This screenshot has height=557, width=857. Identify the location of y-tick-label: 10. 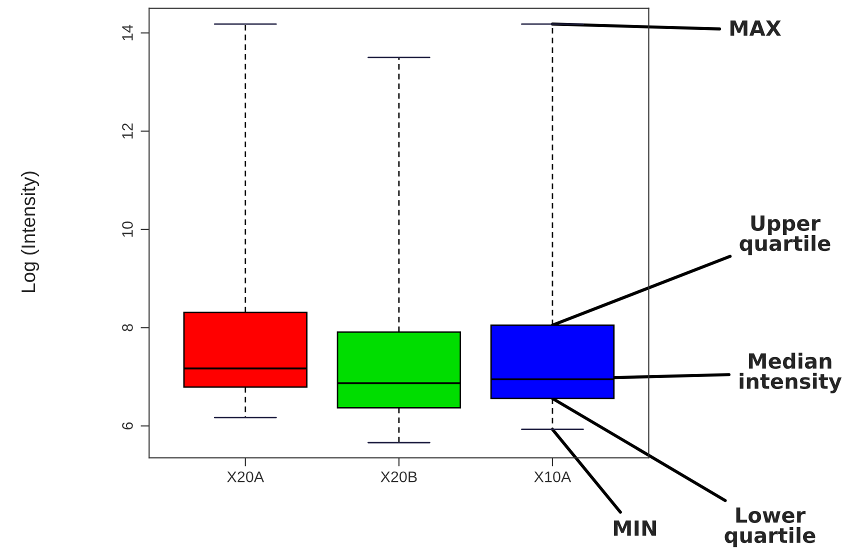
(127, 229).